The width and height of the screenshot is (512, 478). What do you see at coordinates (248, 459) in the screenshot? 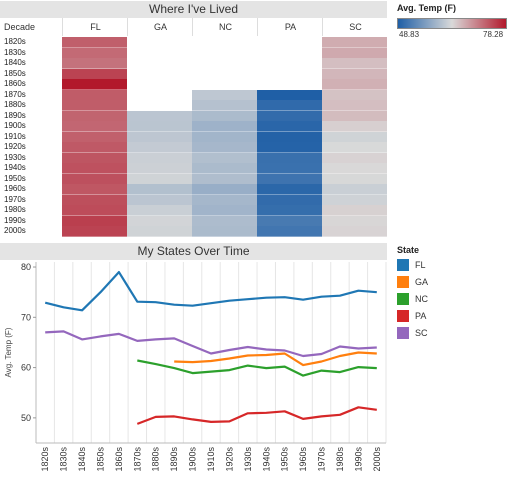
I see `x-tick-label: 1930s` at bounding box center [248, 459].